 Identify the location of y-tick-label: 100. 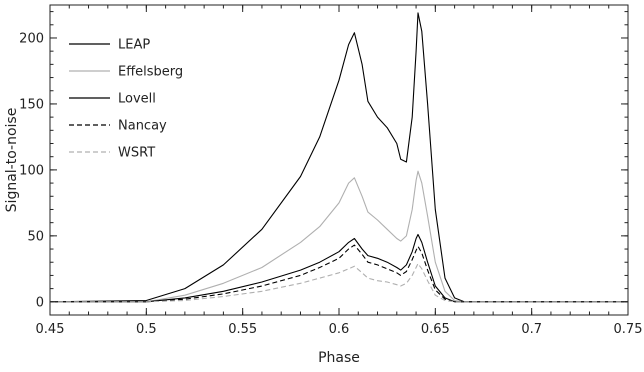
(31, 170).